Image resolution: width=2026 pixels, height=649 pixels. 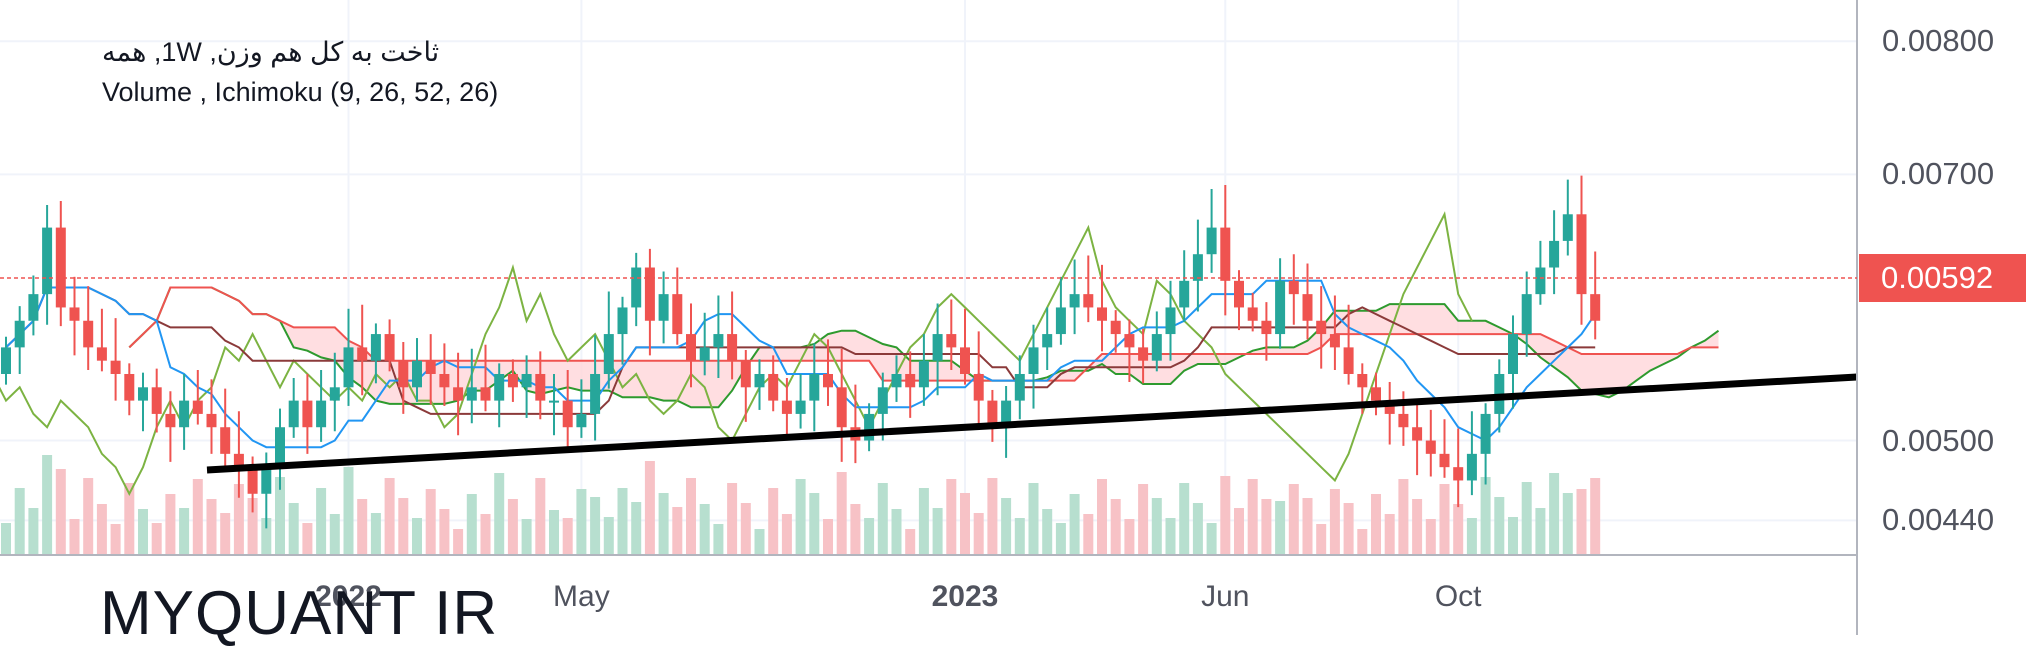 I want to click on time-tick-label: 2023, so click(x=965, y=596).